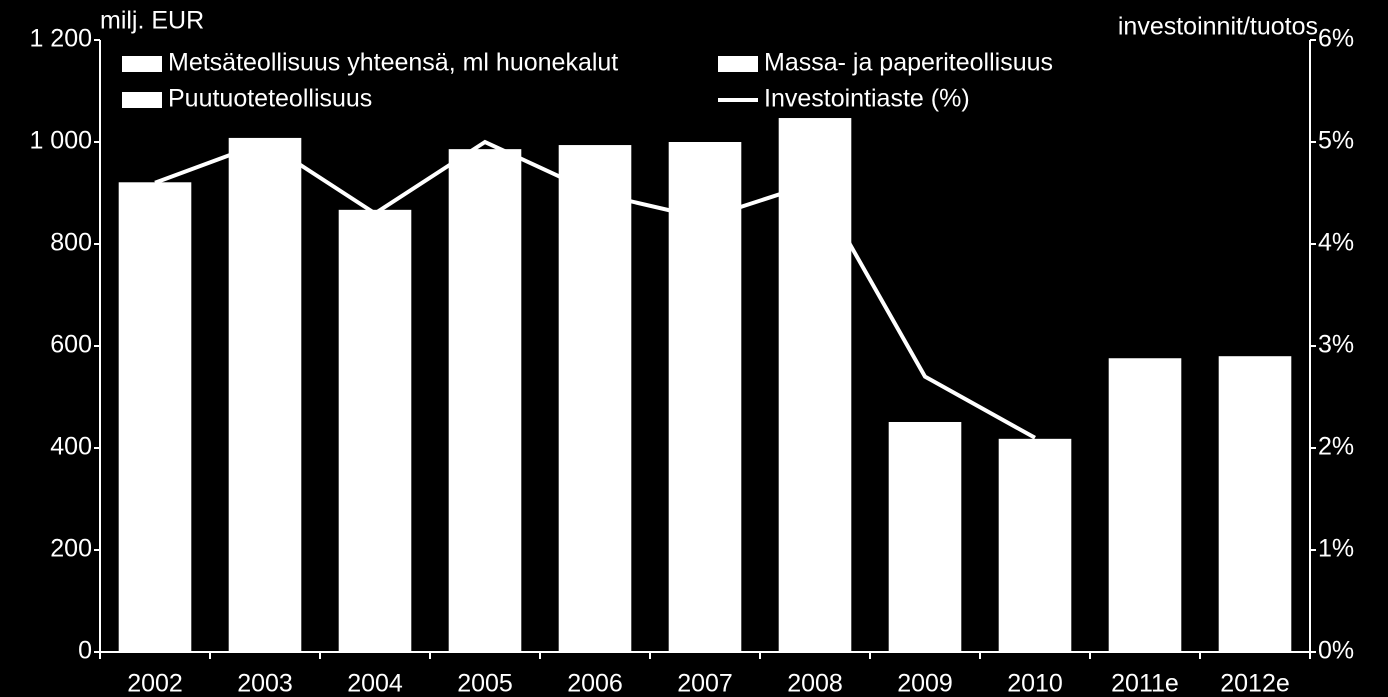 This screenshot has width=1388, height=697. I want to click on y2-tick-label: 0%, so click(1336, 651).